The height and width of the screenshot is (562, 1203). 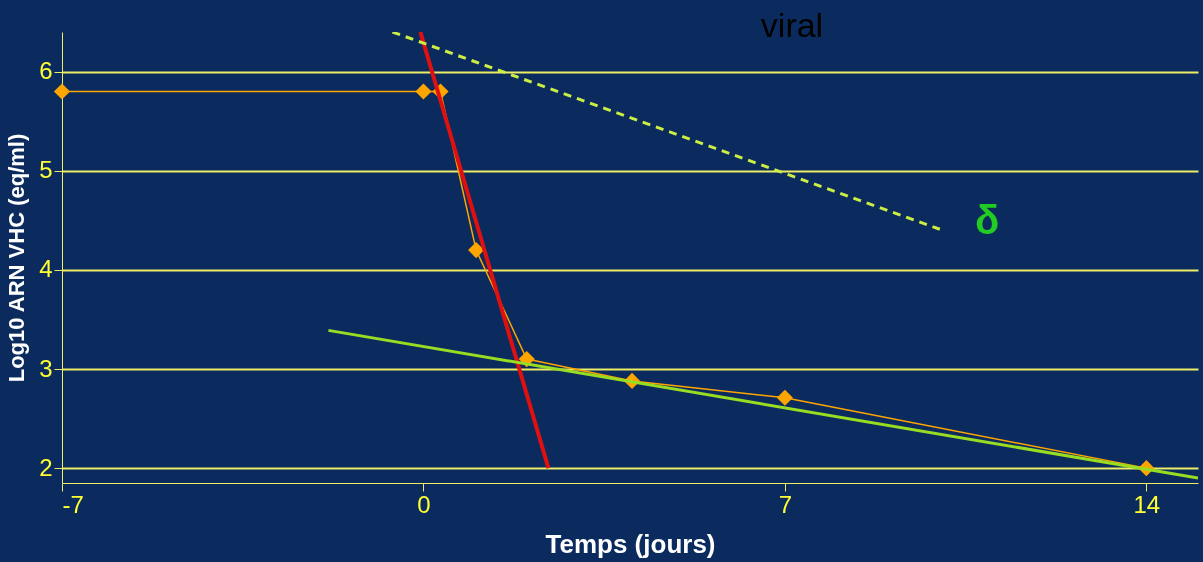 What do you see at coordinates (46, 170) in the screenshot?
I see `y-tick-label: 5` at bounding box center [46, 170].